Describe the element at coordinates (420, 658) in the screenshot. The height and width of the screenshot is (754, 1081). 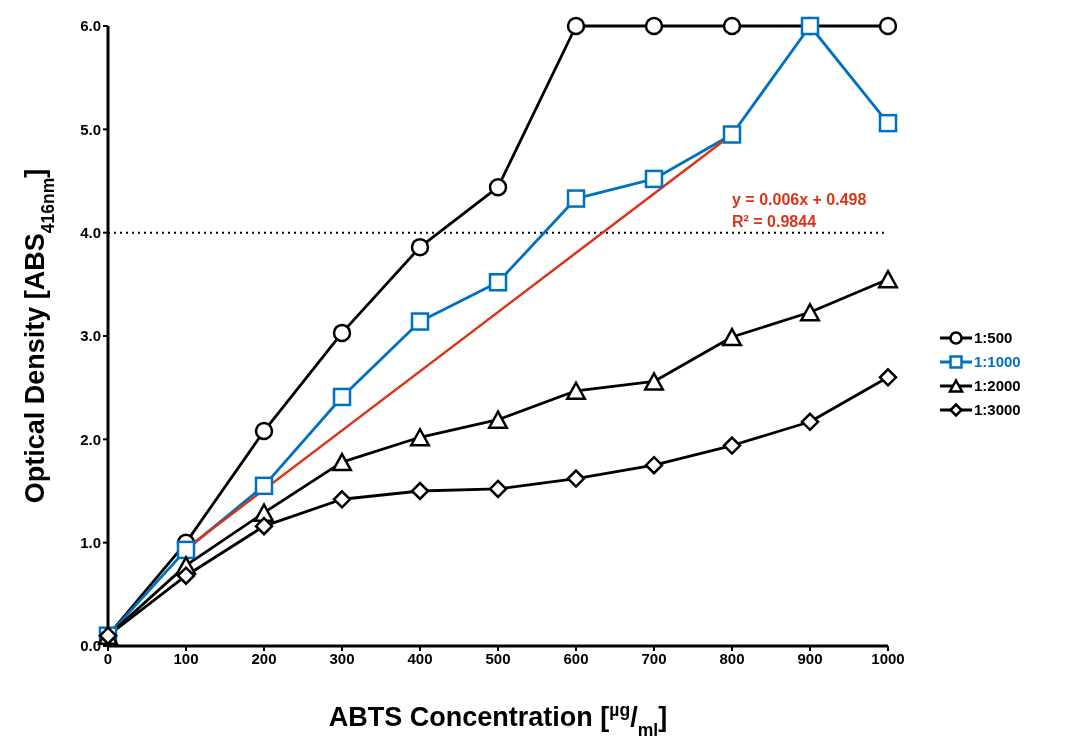
I see `x-tick-label: 400` at that location.